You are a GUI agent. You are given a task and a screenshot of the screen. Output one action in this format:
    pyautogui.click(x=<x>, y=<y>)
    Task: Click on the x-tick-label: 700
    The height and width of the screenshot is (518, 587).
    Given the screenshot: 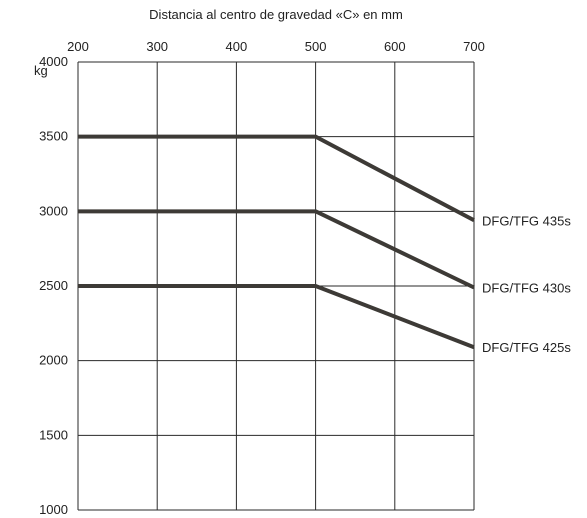 What is the action you would take?
    pyautogui.click(x=474, y=46)
    